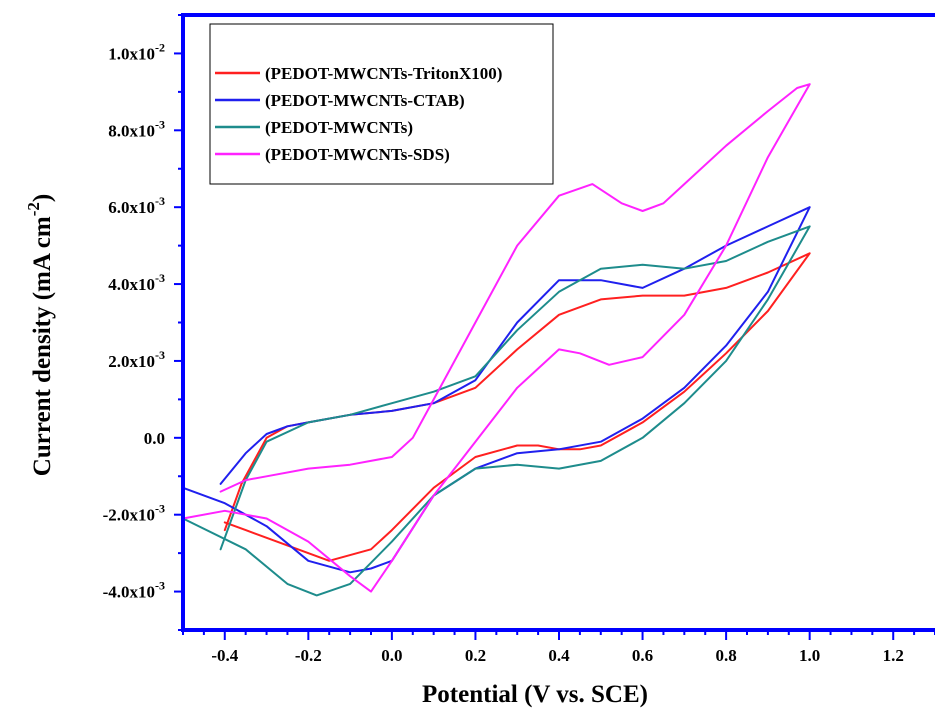  Describe the element at coordinates (136, 359) in the screenshot. I see `y-tick-label: 2.0x10⁻³` at that location.